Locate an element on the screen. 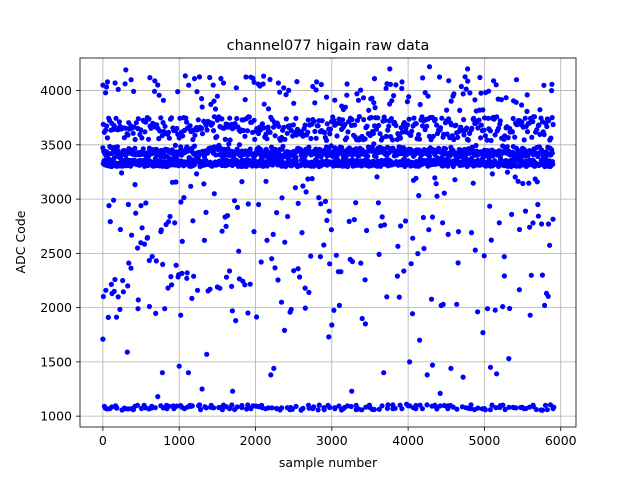 The height and width of the screenshot is (480, 640). x-tick-label: 6000 is located at coordinates (561, 440).